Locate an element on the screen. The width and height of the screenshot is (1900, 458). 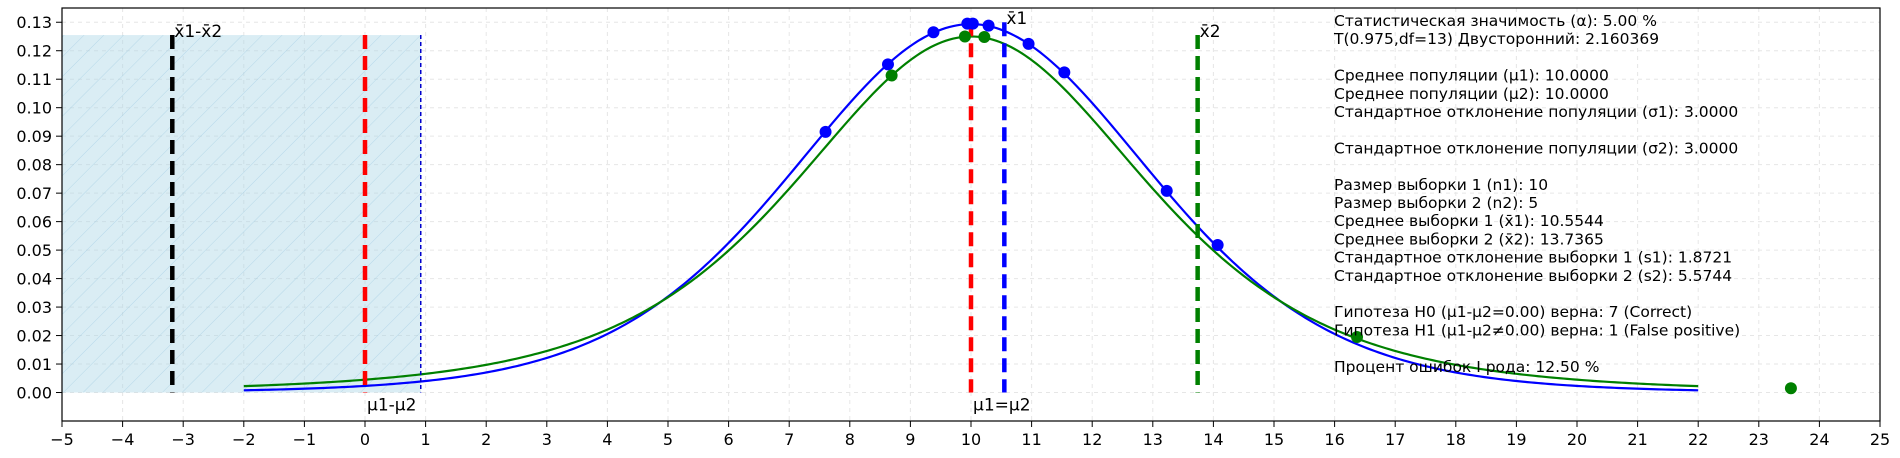
y-tick-label: 0.10 is located at coordinates (34, 108).